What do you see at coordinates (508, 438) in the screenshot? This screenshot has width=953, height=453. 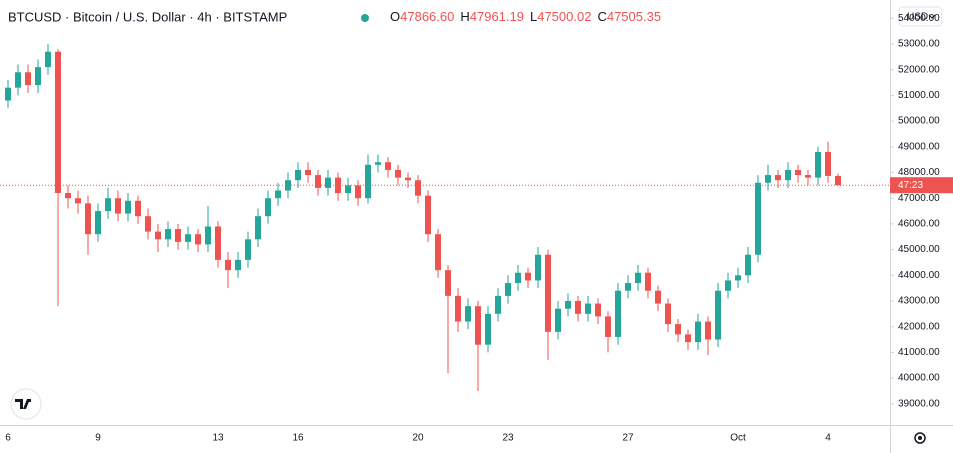 I see `x-tick-label: 23` at bounding box center [508, 438].